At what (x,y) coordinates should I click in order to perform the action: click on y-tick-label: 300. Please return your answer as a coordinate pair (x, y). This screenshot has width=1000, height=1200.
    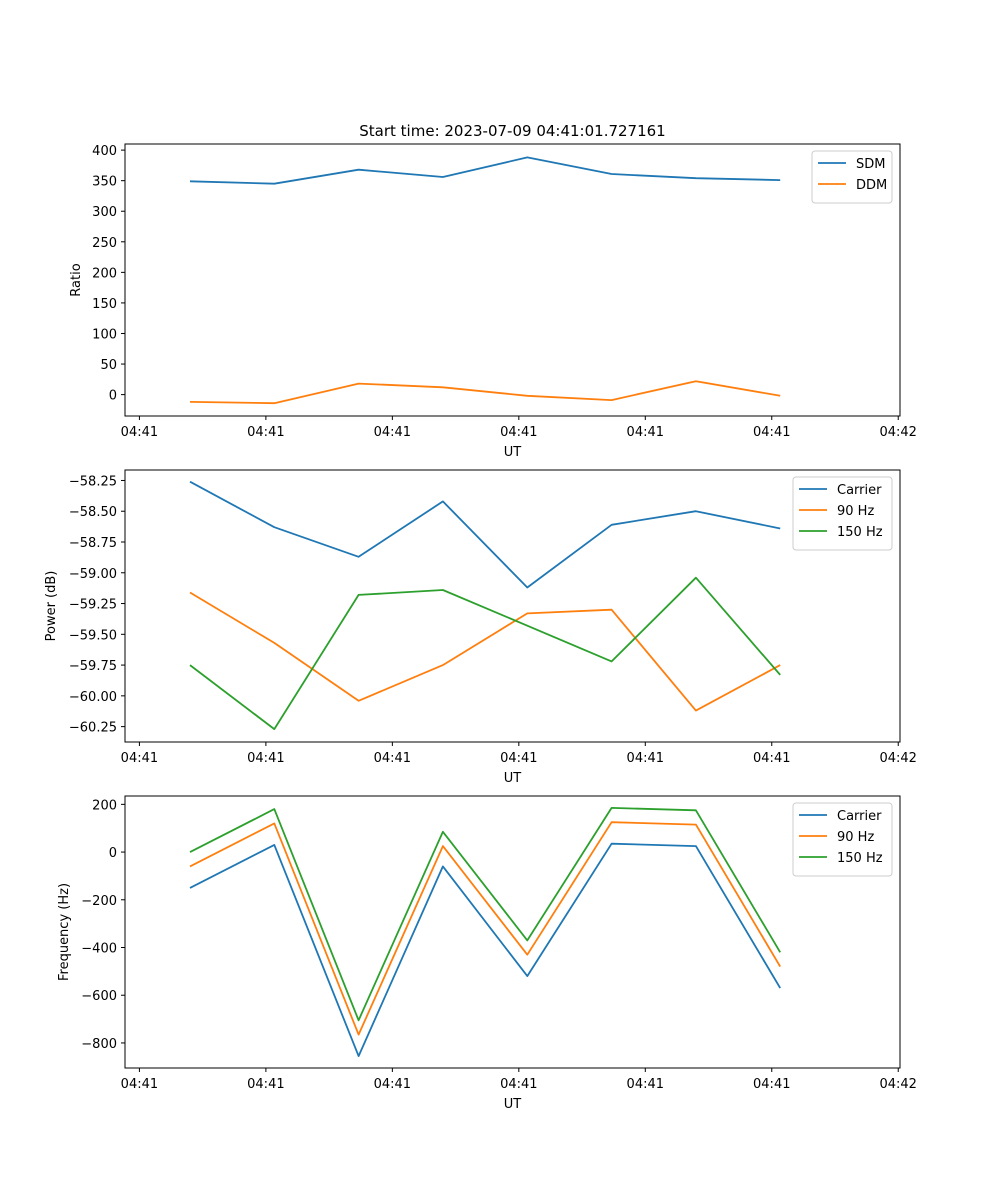
    Looking at the image, I should click on (104, 212).